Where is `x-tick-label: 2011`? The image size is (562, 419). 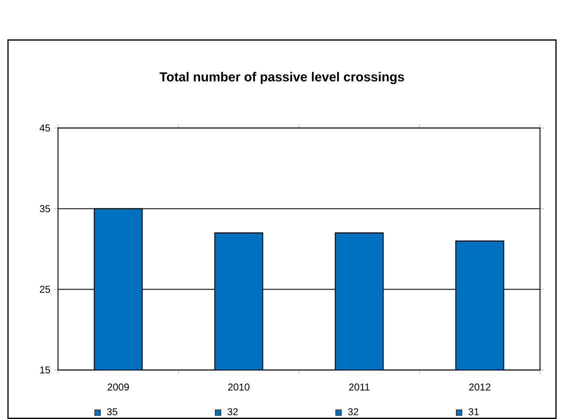
x-tick-label: 2011 is located at coordinates (359, 387).